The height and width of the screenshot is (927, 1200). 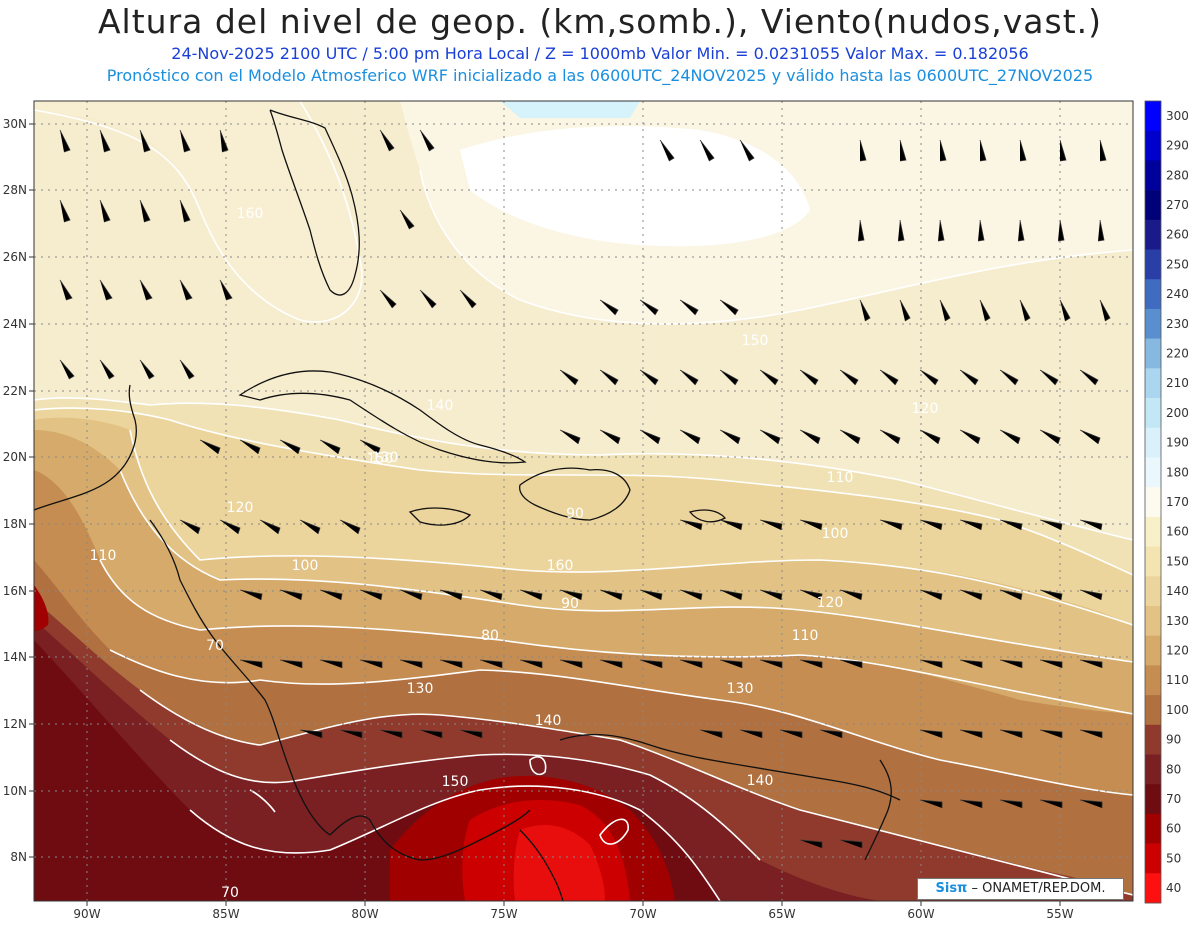 What do you see at coordinates (1177, 591) in the screenshot?
I see `colorbar-label: 140` at bounding box center [1177, 591].